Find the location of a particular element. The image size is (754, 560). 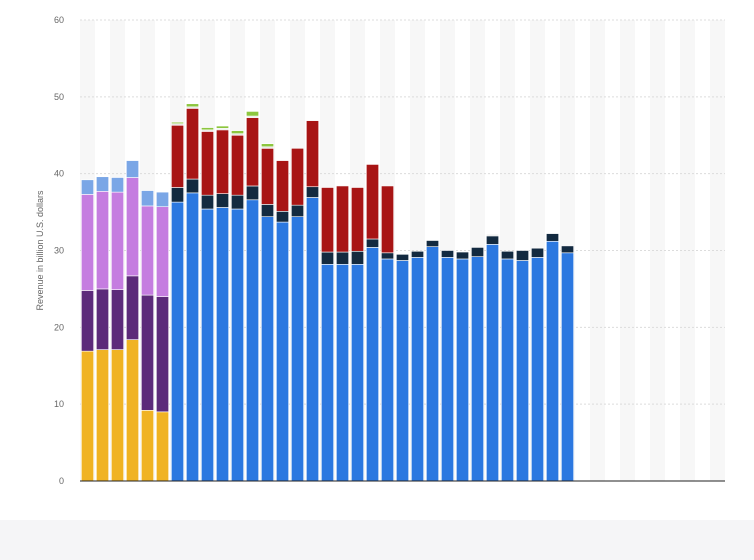

y-tick-label: 40 is located at coordinates (59, 174).